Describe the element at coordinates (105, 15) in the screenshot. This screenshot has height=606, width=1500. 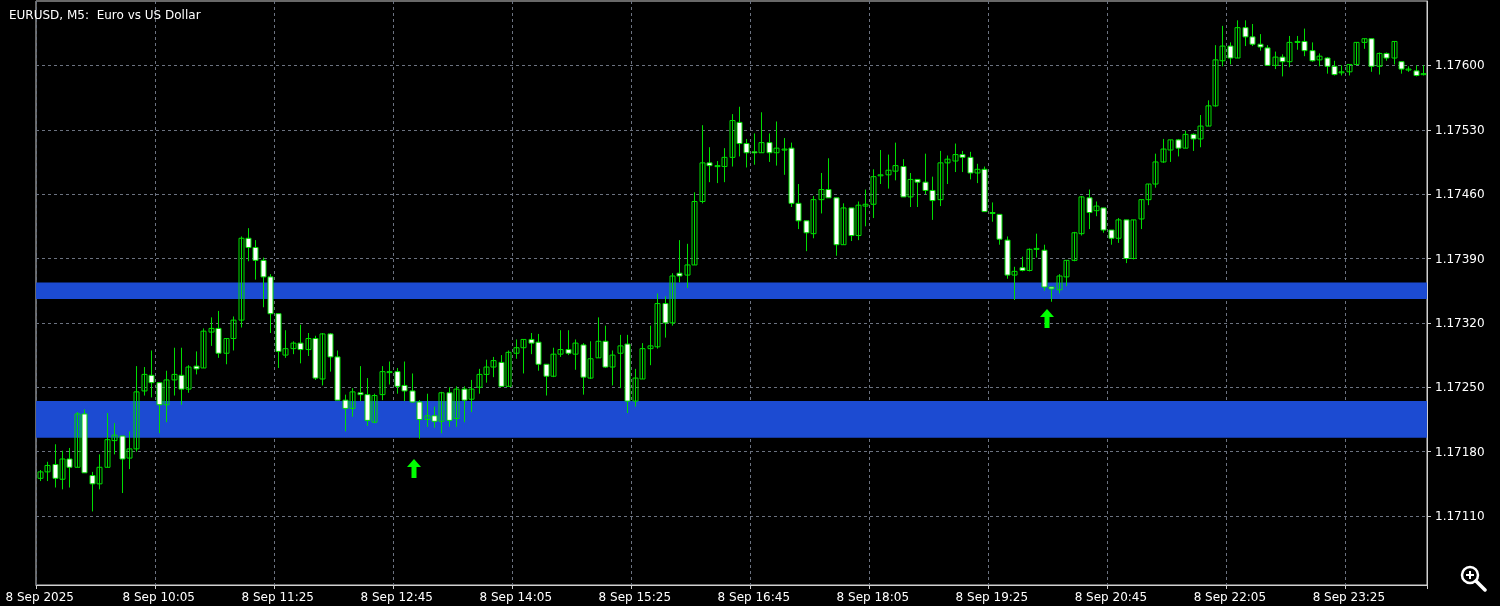
I see `text: EURUSD, M5: Euro vs US Dollar` at that location.